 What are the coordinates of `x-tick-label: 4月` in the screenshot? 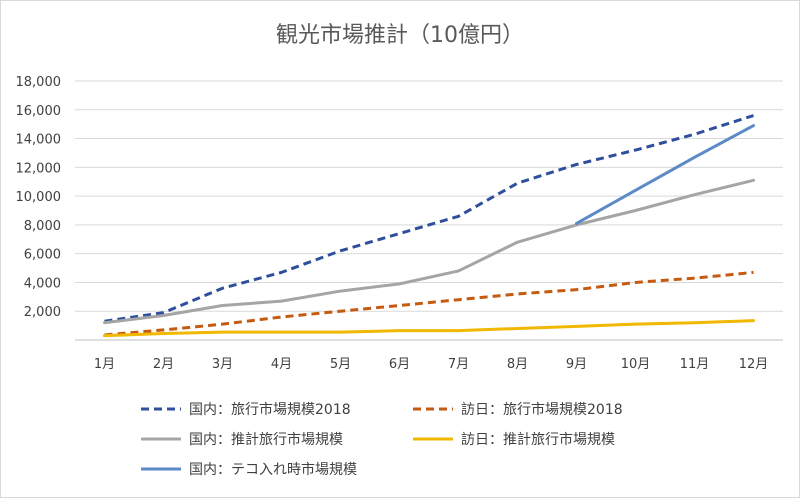 It's located at (281, 364).